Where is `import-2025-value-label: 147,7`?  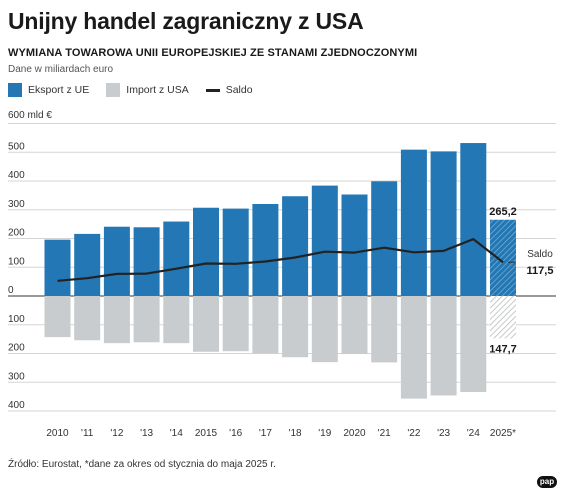 import-2025-value-label: 147,7 is located at coordinates (503, 349).